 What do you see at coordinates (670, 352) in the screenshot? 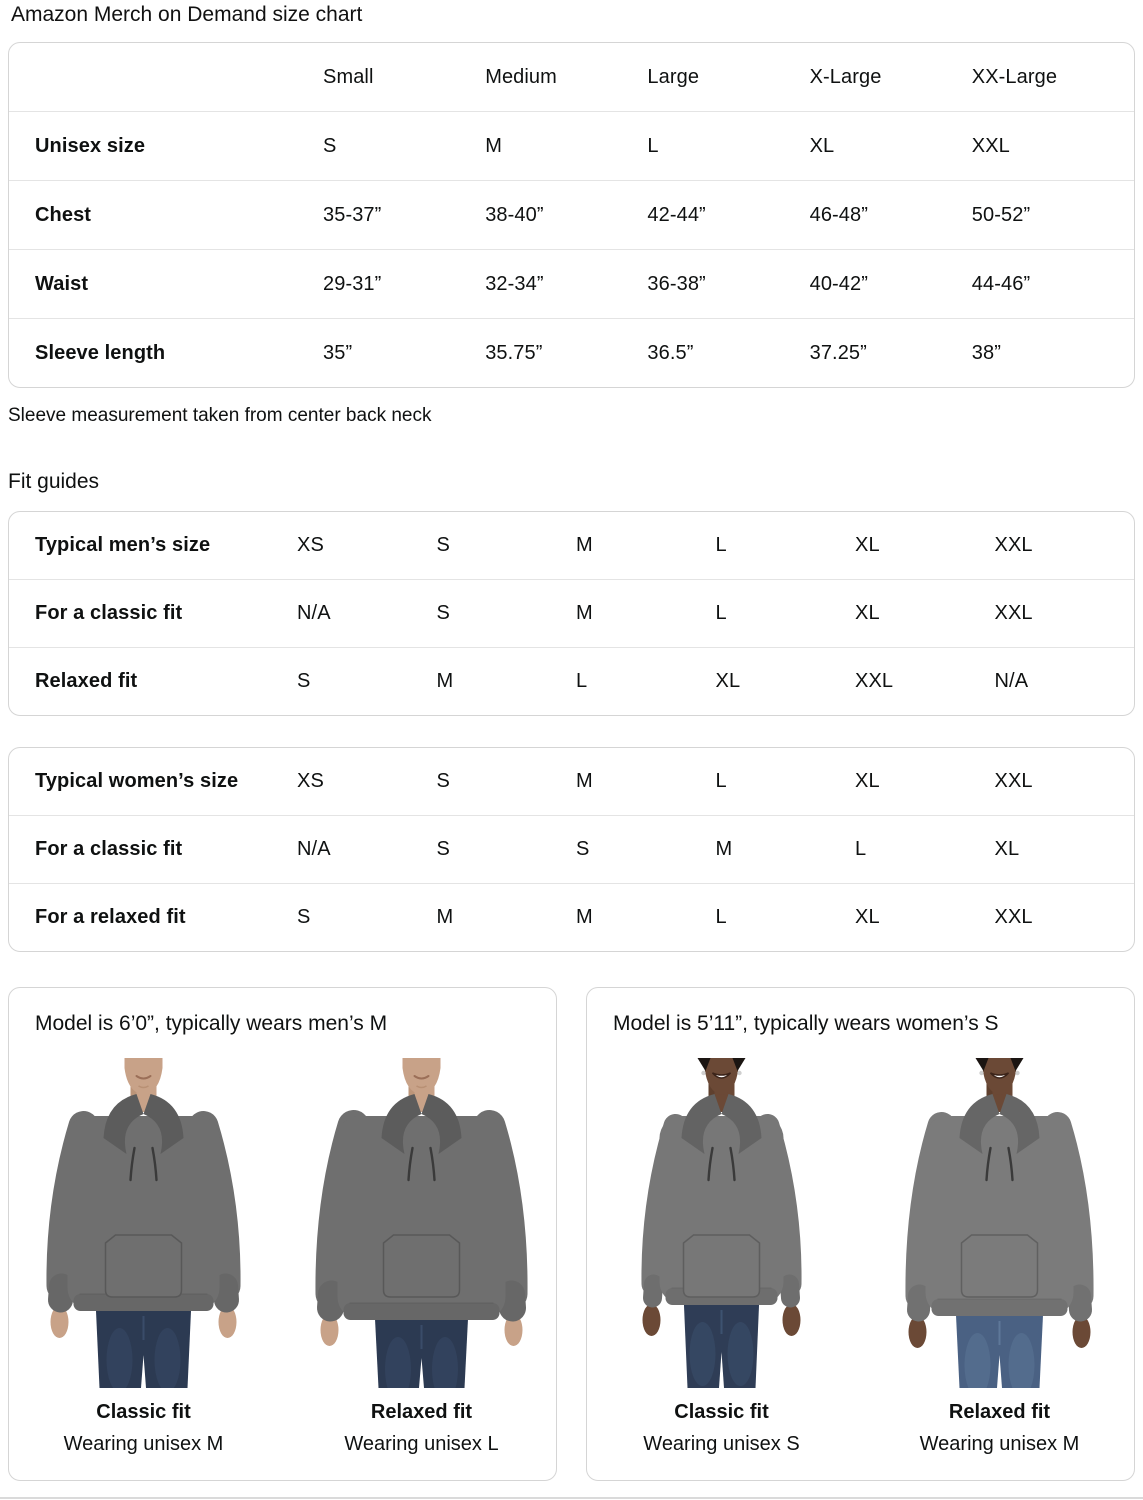
I see `table-cell: 36.5”` at bounding box center [670, 352].